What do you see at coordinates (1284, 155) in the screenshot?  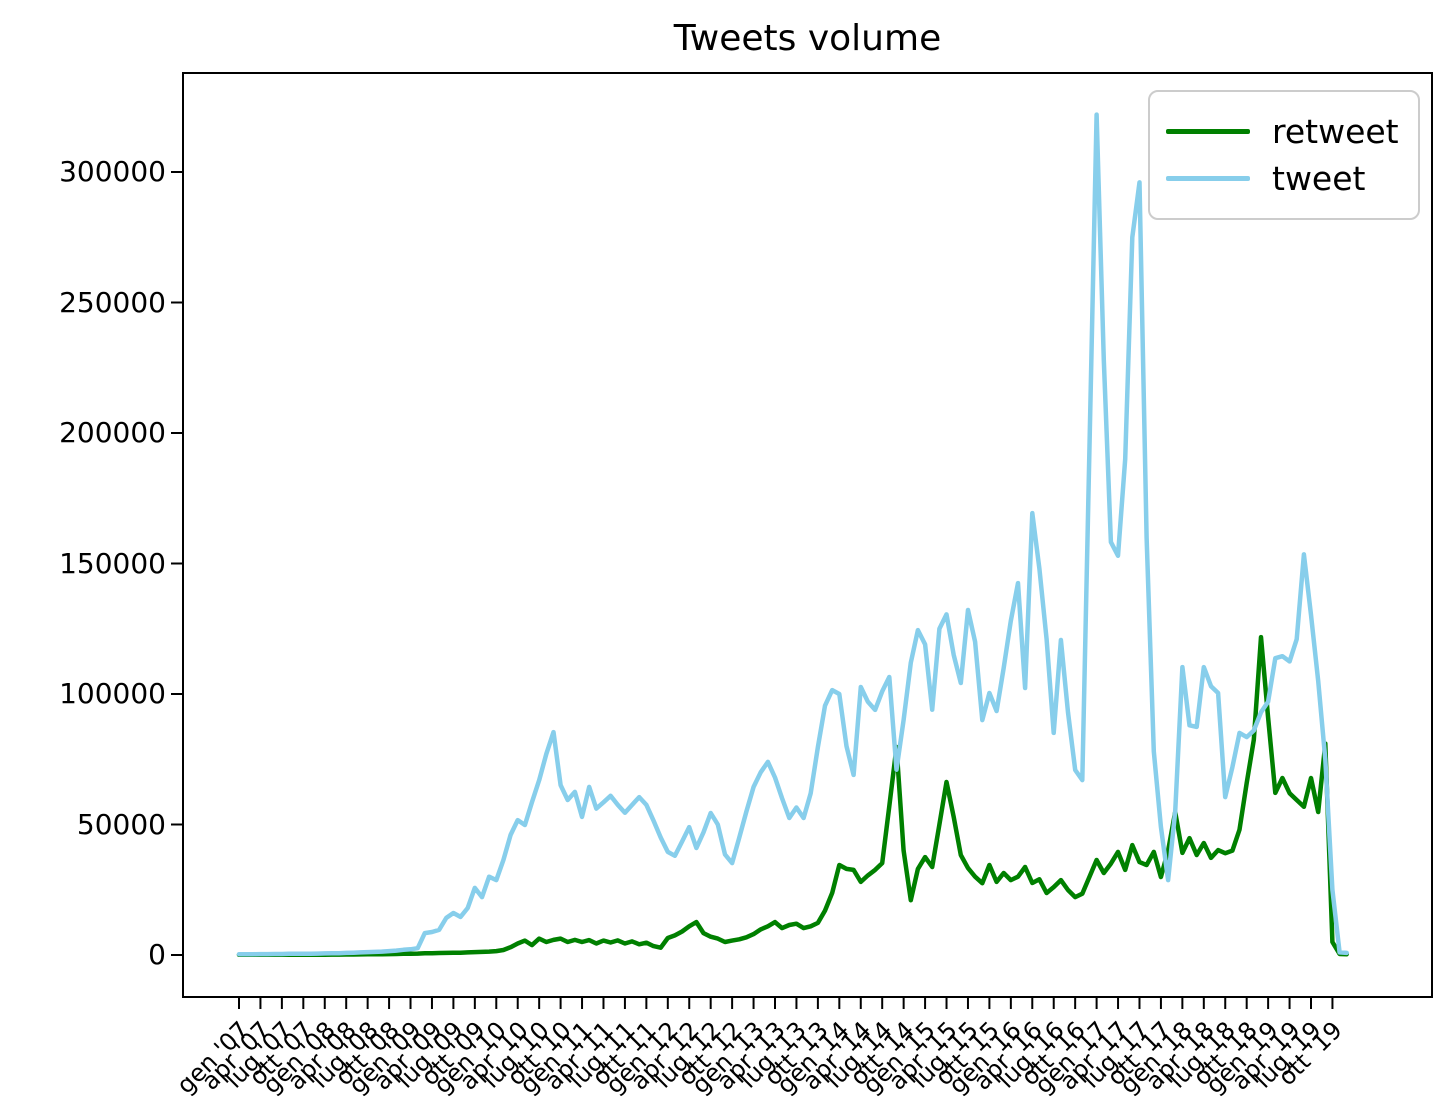 I see `legend: retweet tweet` at bounding box center [1284, 155].